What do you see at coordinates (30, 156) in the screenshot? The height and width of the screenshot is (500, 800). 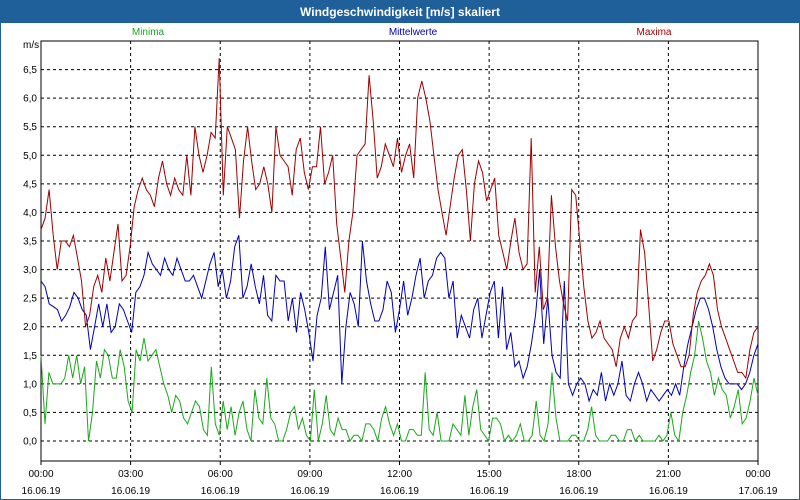 I see `y-tick-label: 5,0` at bounding box center [30, 156].